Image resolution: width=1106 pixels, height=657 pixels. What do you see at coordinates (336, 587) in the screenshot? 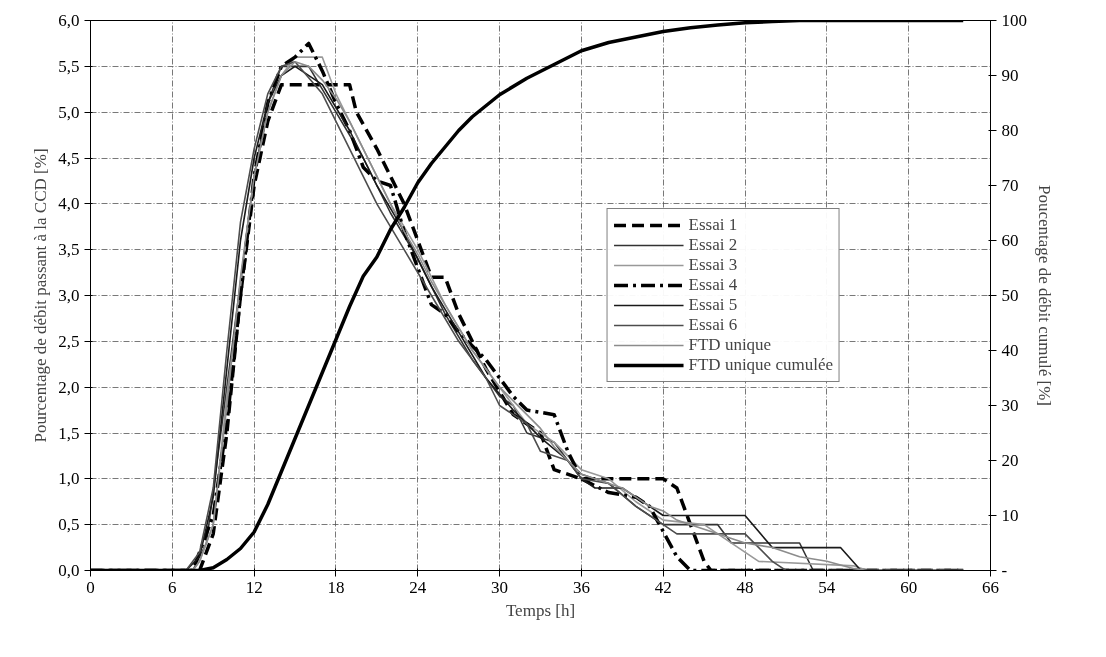
I see `x-tick-label: 18` at bounding box center [336, 587].